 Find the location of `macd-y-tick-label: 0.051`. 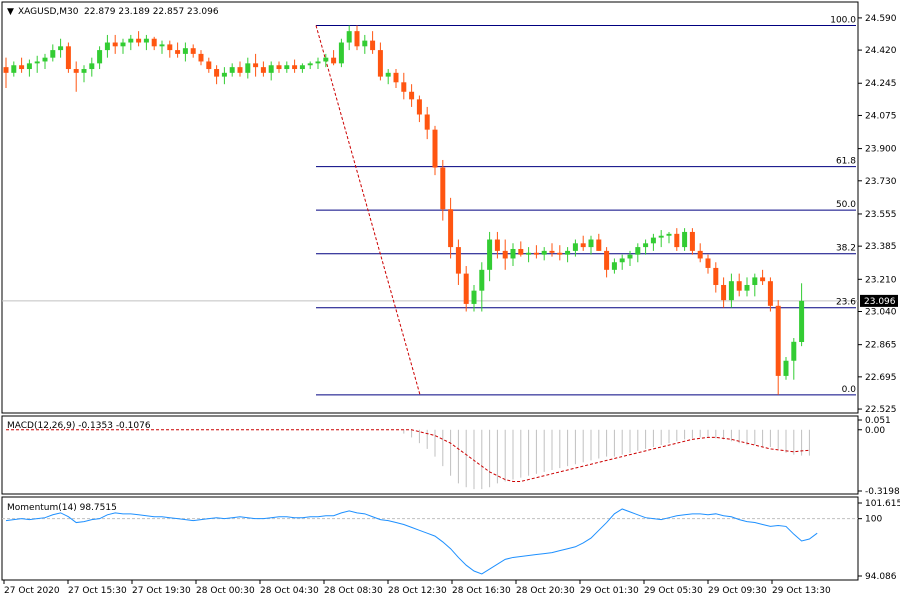

macd-y-tick-label: 0.051 is located at coordinates (878, 421).